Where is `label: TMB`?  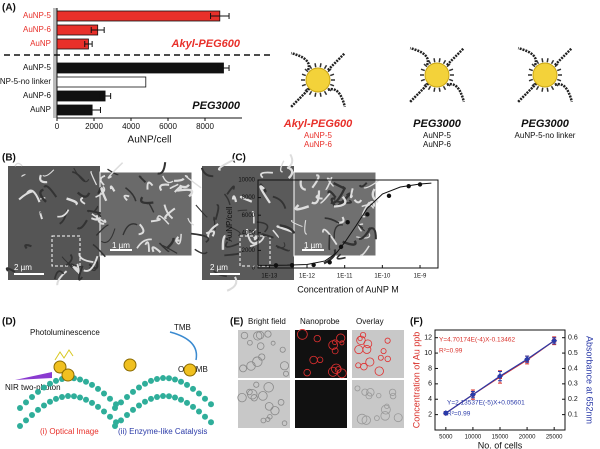
label: TMB is located at coordinates (182, 327).